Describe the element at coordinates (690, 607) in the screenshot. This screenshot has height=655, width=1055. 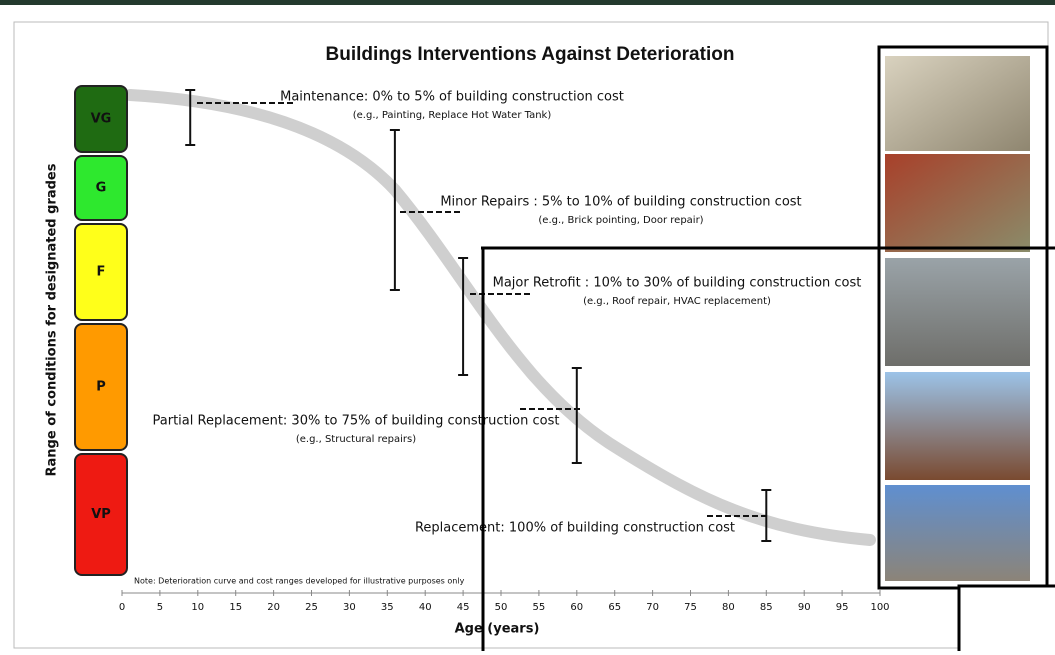
I see `x-tick-label: 75` at that location.